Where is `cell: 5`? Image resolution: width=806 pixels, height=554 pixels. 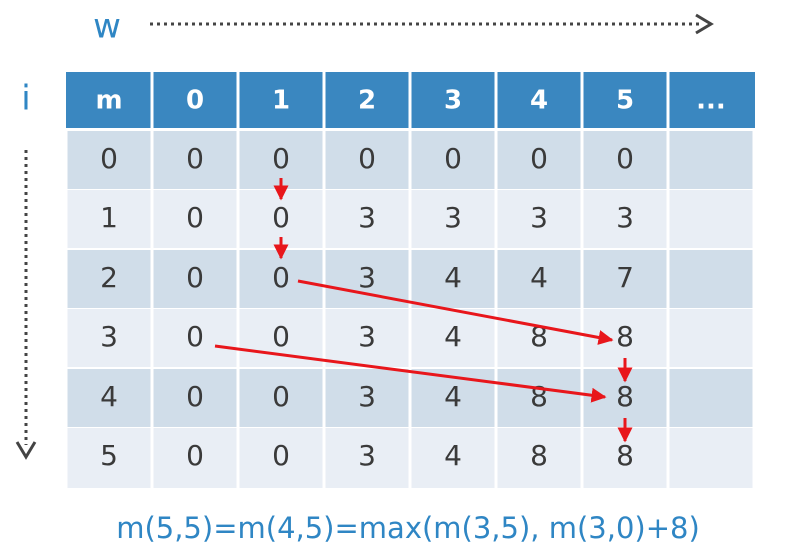
cell: 5 is located at coordinates (109, 455).